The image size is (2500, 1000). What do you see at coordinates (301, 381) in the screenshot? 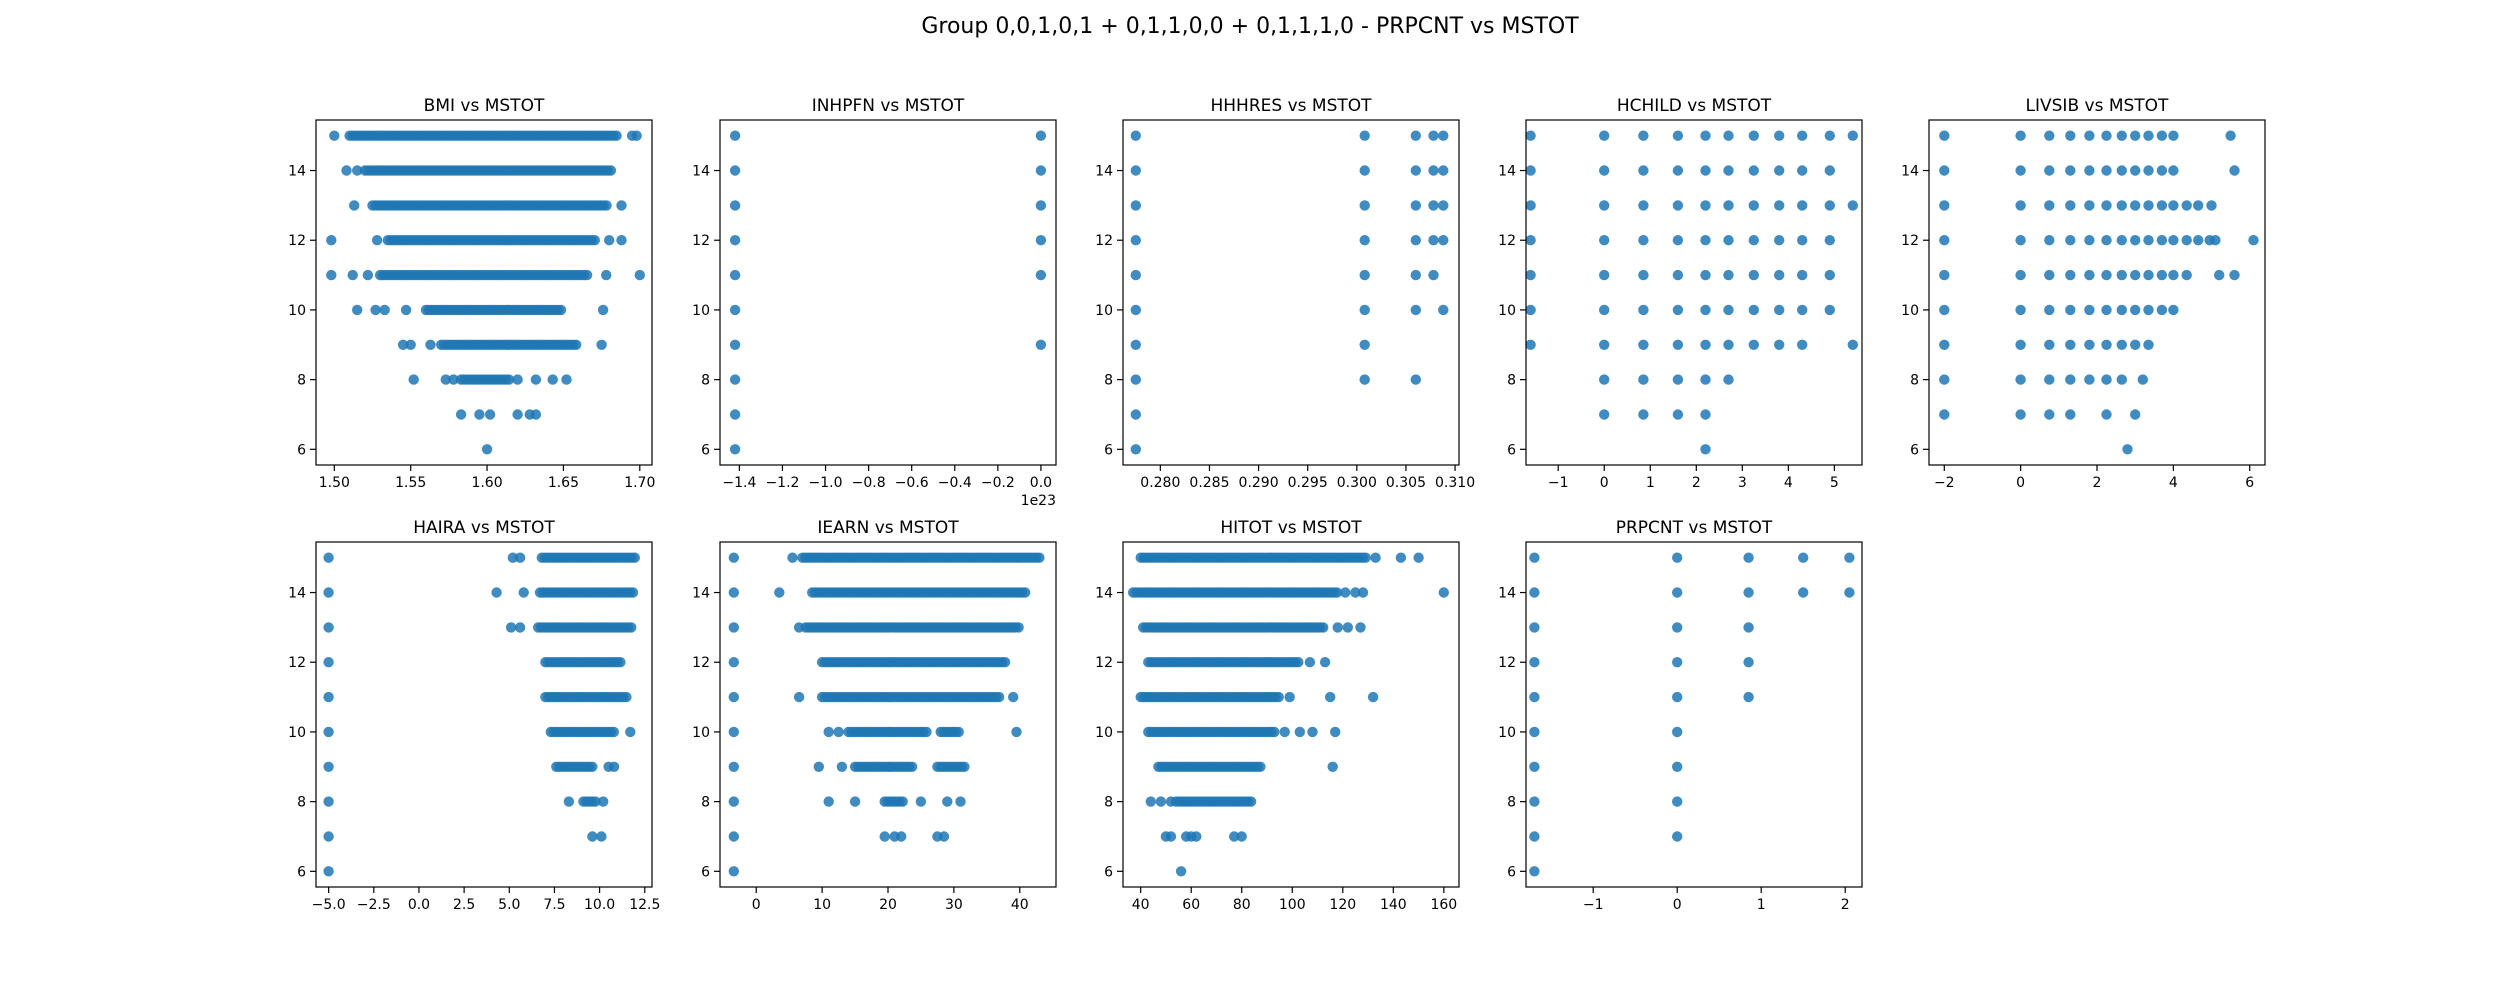
I see `y-tick-label: 8` at bounding box center [301, 381].